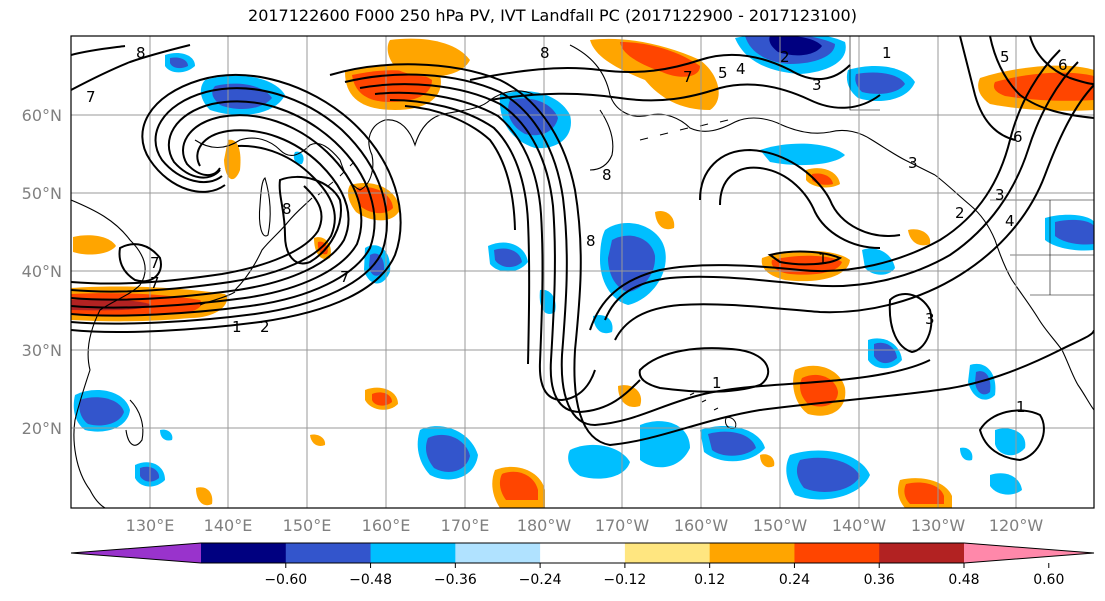  What do you see at coordinates (42, 350) in the screenshot?
I see `lat-tick-label: 30°N` at bounding box center [42, 350].